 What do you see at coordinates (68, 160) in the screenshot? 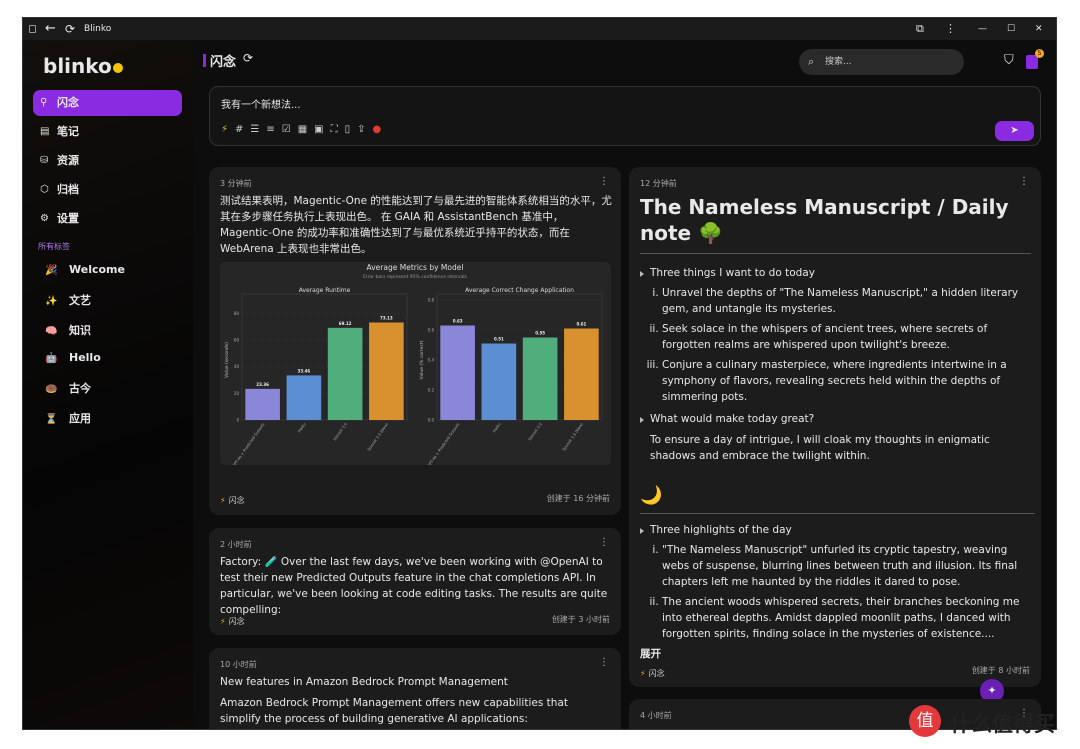
I see `nav-label: 资源` at bounding box center [68, 160].